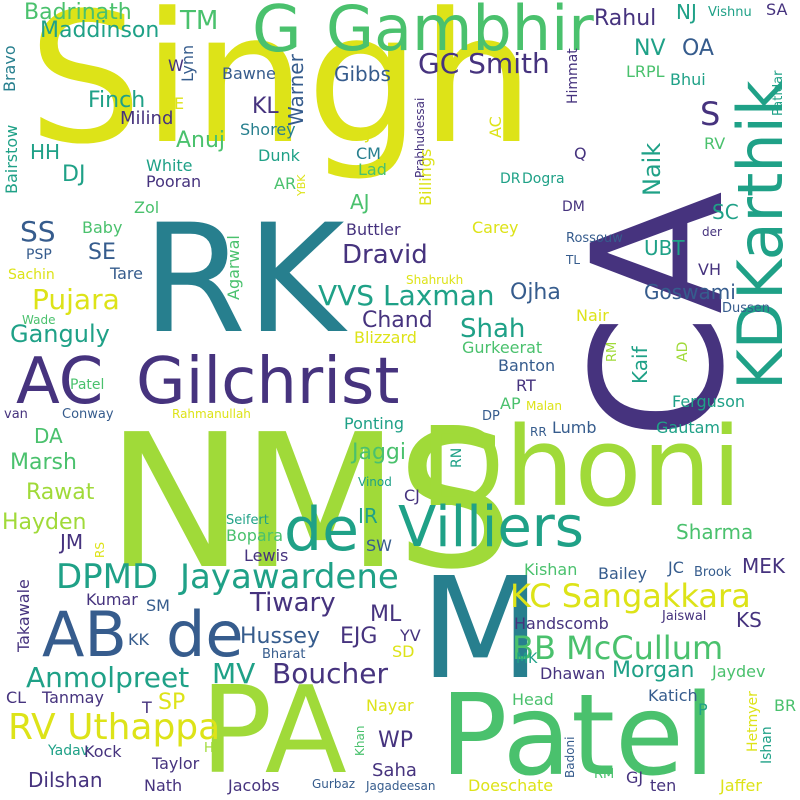  I want to click on word-sd: SD, so click(403, 651).